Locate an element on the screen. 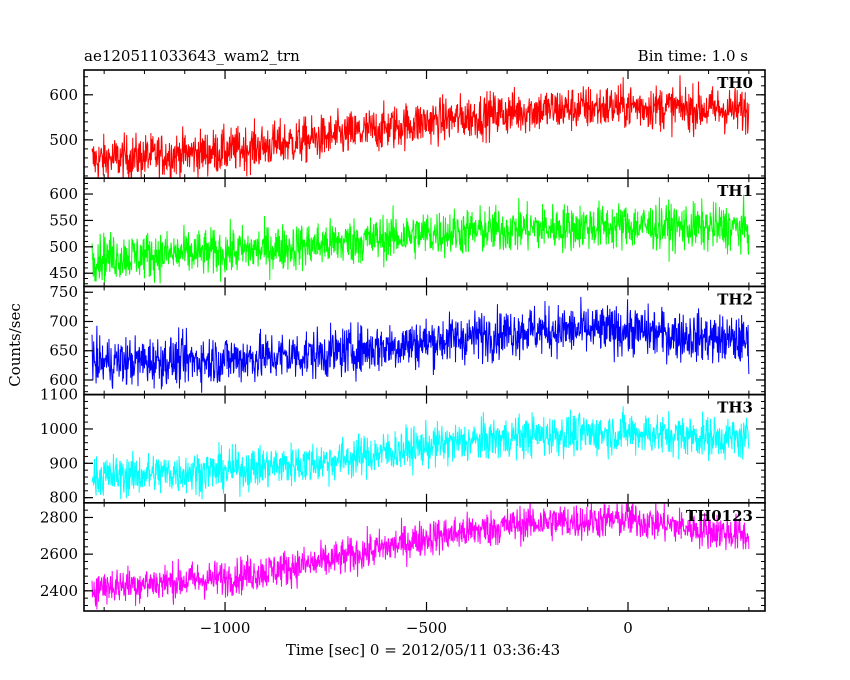 The width and height of the screenshot is (850, 680). panel-label-th1: TH1 is located at coordinates (735, 191).